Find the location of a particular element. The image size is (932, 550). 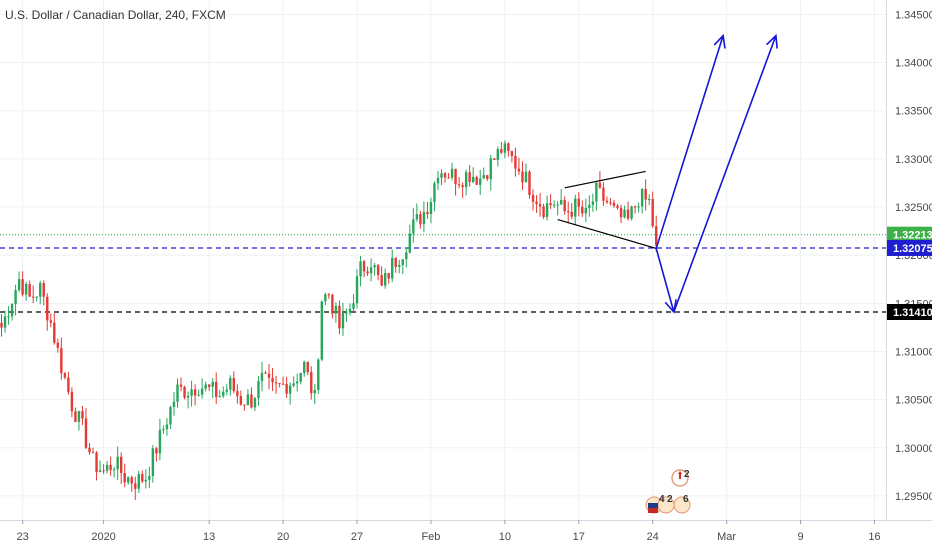

price-tick-label: 1.29500 is located at coordinates (913, 497).